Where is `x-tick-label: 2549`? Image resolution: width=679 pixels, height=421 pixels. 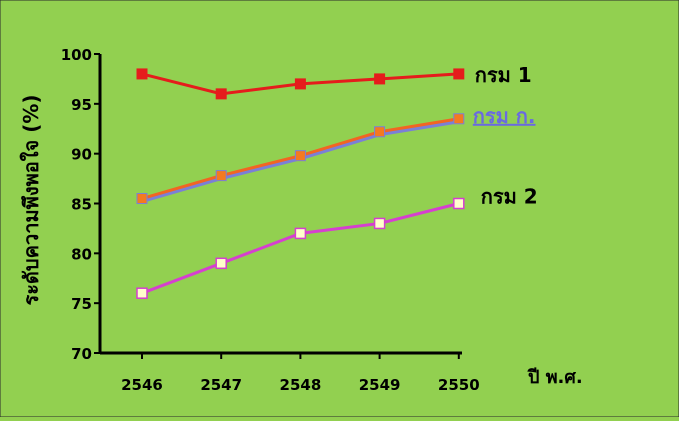
x-tick-label: 2549 is located at coordinates (380, 385).